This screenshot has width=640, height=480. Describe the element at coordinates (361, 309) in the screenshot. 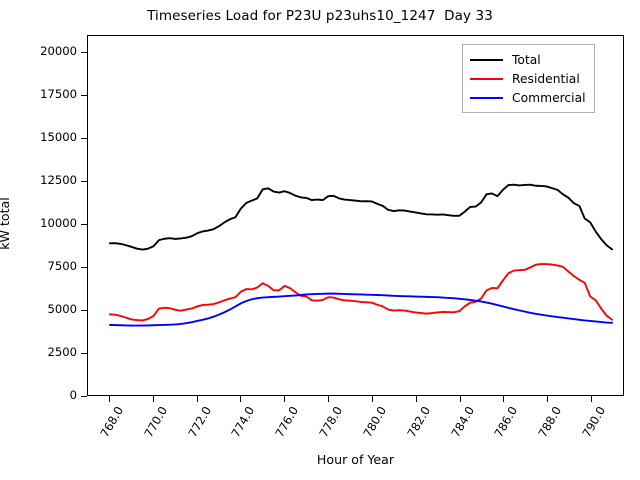

I see `series-line-commercial` at that location.